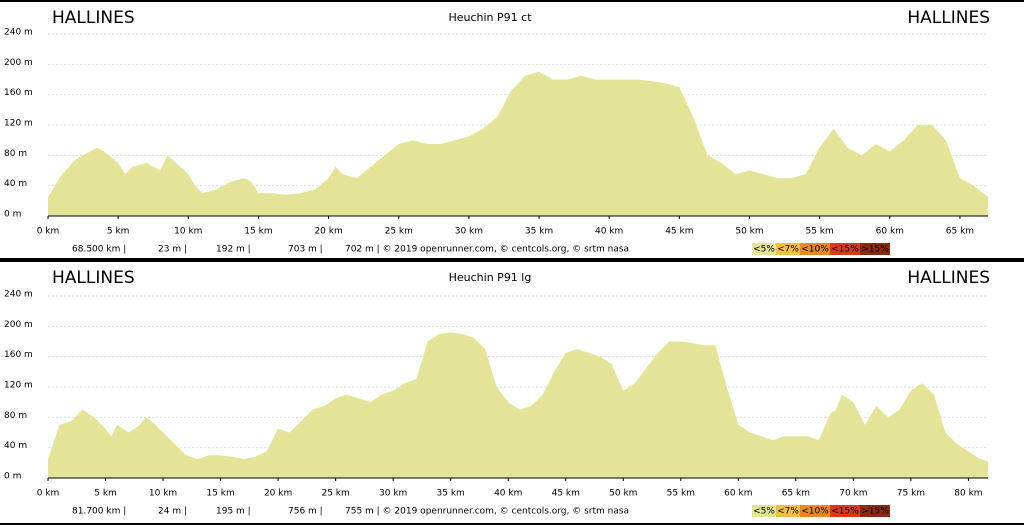 The image size is (1024, 525). Describe the element at coordinates (172, 512) in the screenshot. I see `stat: 24 m |` at that location.